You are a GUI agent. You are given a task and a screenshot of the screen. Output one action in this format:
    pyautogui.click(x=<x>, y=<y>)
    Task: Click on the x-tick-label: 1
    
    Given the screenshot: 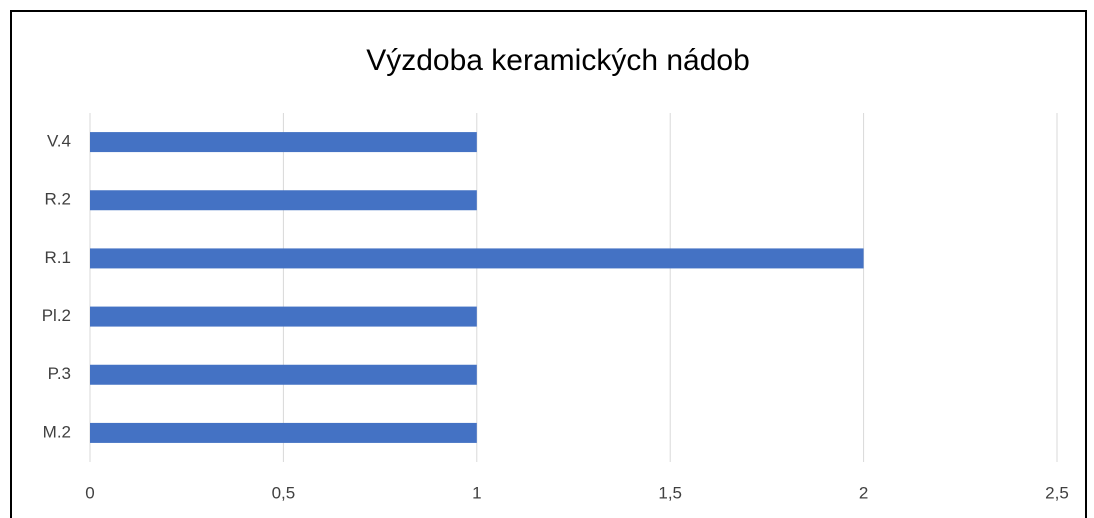 What is the action you would take?
    pyautogui.click(x=476, y=492)
    